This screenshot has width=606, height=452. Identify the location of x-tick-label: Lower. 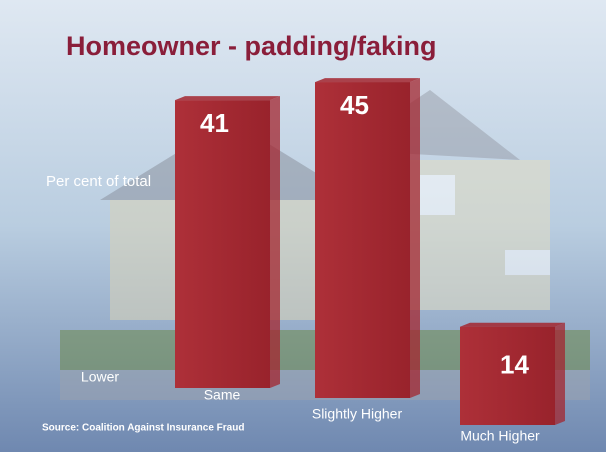
(100, 377).